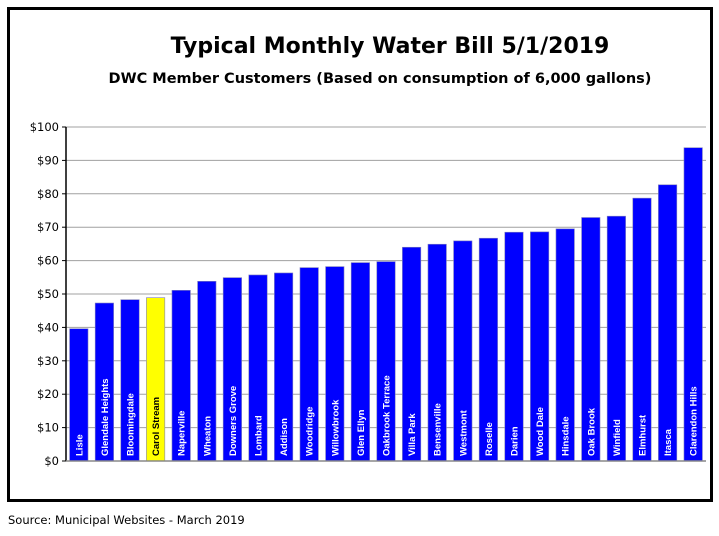 This screenshot has width=719, height=536. What do you see at coordinates (48, 294) in the screenshot?
I see `y-tick-label: $50` at bounding box center [48, 294].